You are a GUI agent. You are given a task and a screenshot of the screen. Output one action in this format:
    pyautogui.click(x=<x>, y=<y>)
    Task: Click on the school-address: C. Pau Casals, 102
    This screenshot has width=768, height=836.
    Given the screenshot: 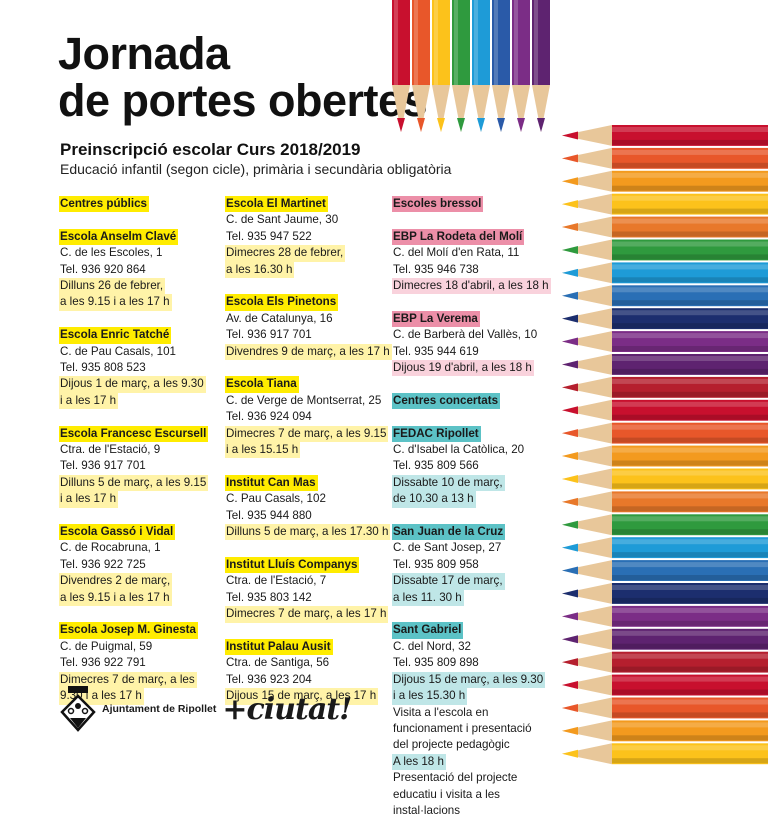 What is the action you would take?
    pyautogui.click(x=276, y=499)
    